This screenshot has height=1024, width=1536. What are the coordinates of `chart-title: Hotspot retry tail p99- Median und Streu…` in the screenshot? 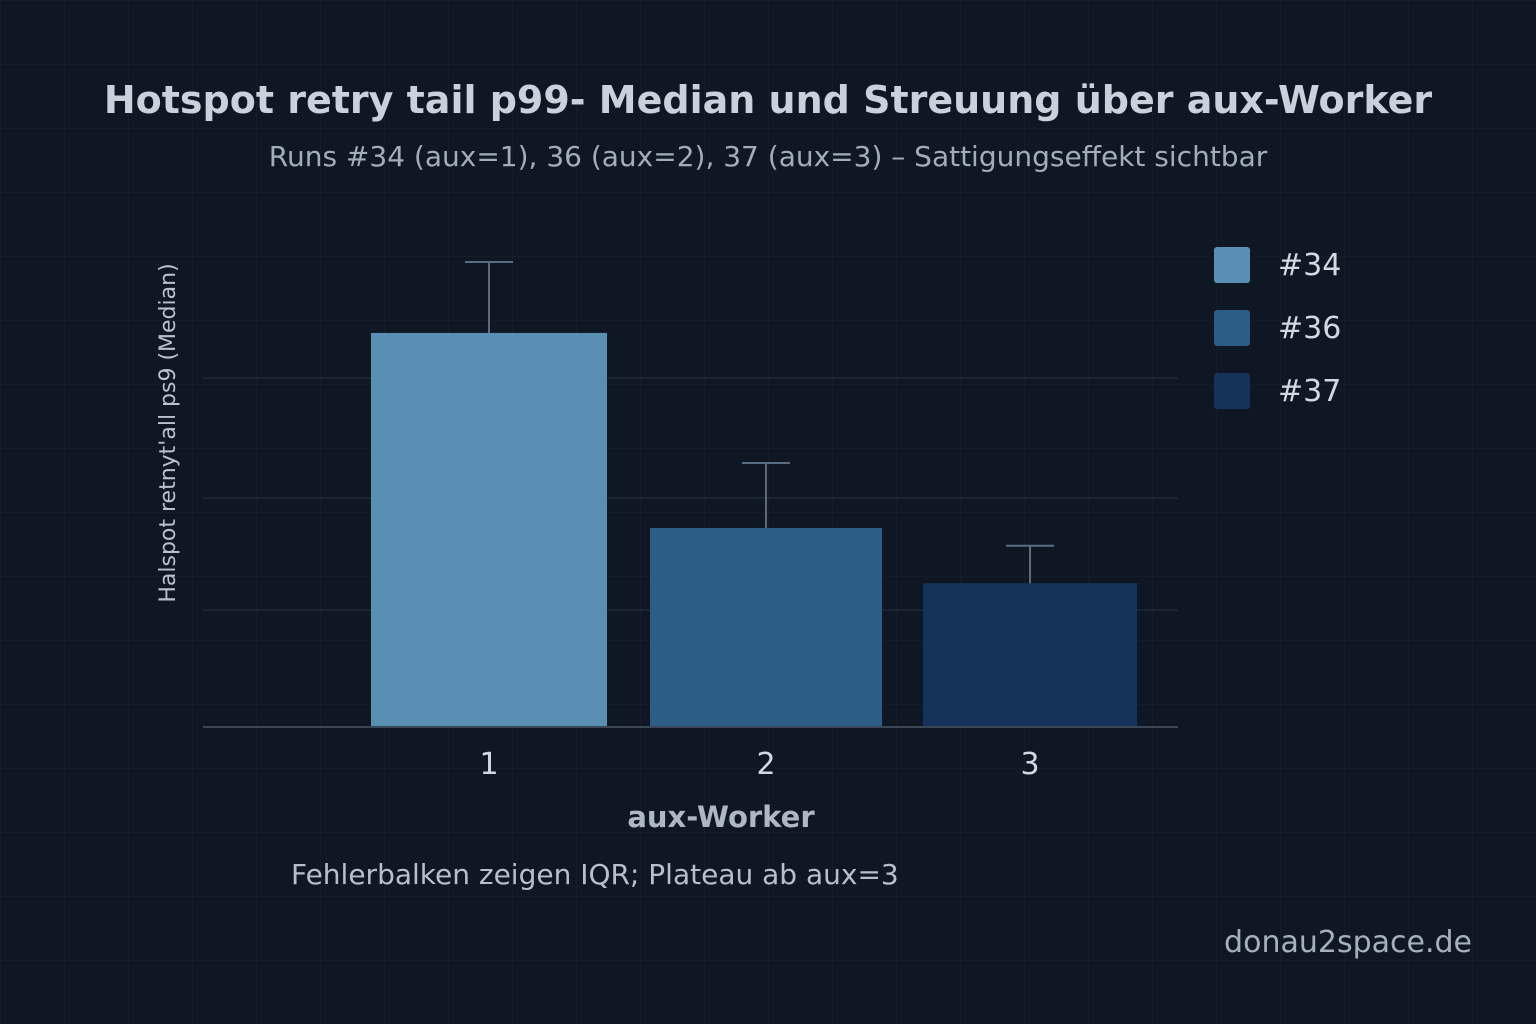 It's located at (768, 100).